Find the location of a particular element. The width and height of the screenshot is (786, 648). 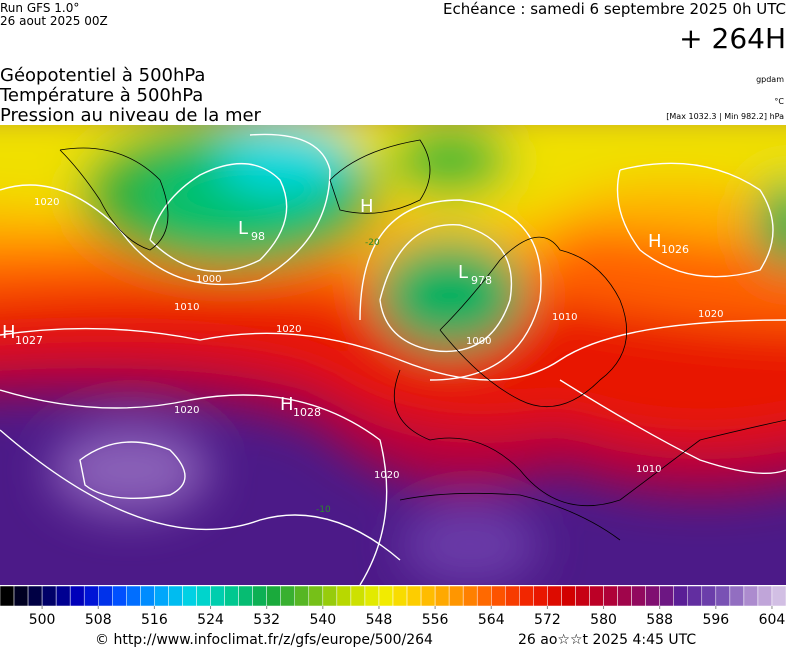

temperature-label: -10 is located at coordinates (323, 510).